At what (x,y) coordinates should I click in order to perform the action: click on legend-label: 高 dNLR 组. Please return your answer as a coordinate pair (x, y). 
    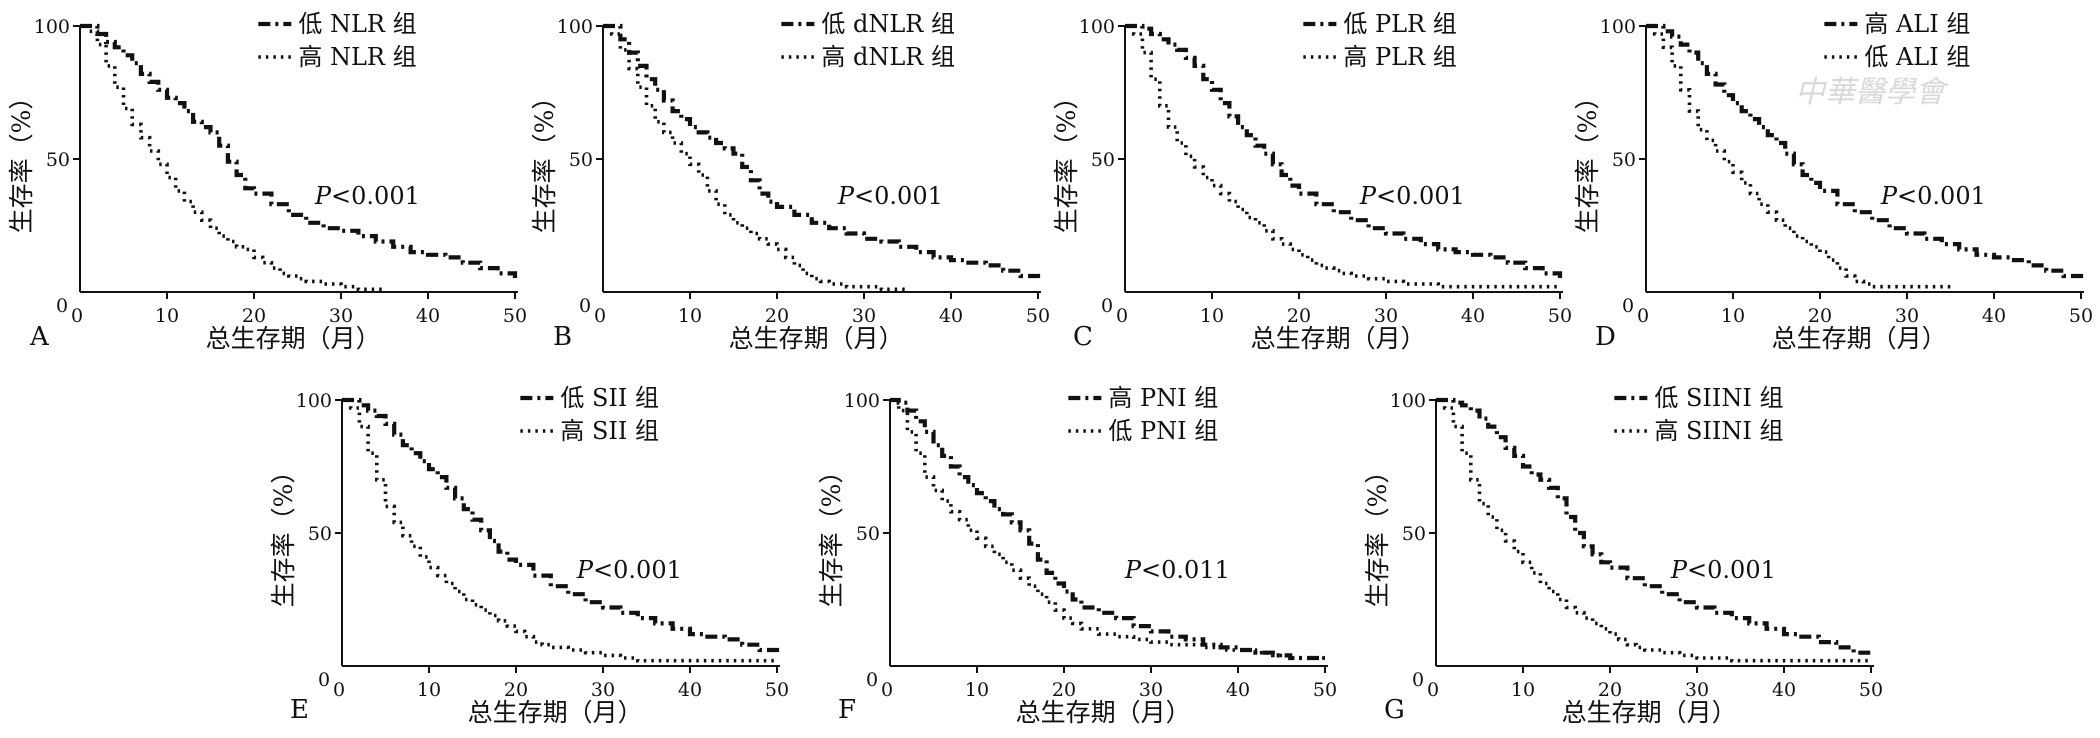
    Looking at the image, I should click on (888, 57).